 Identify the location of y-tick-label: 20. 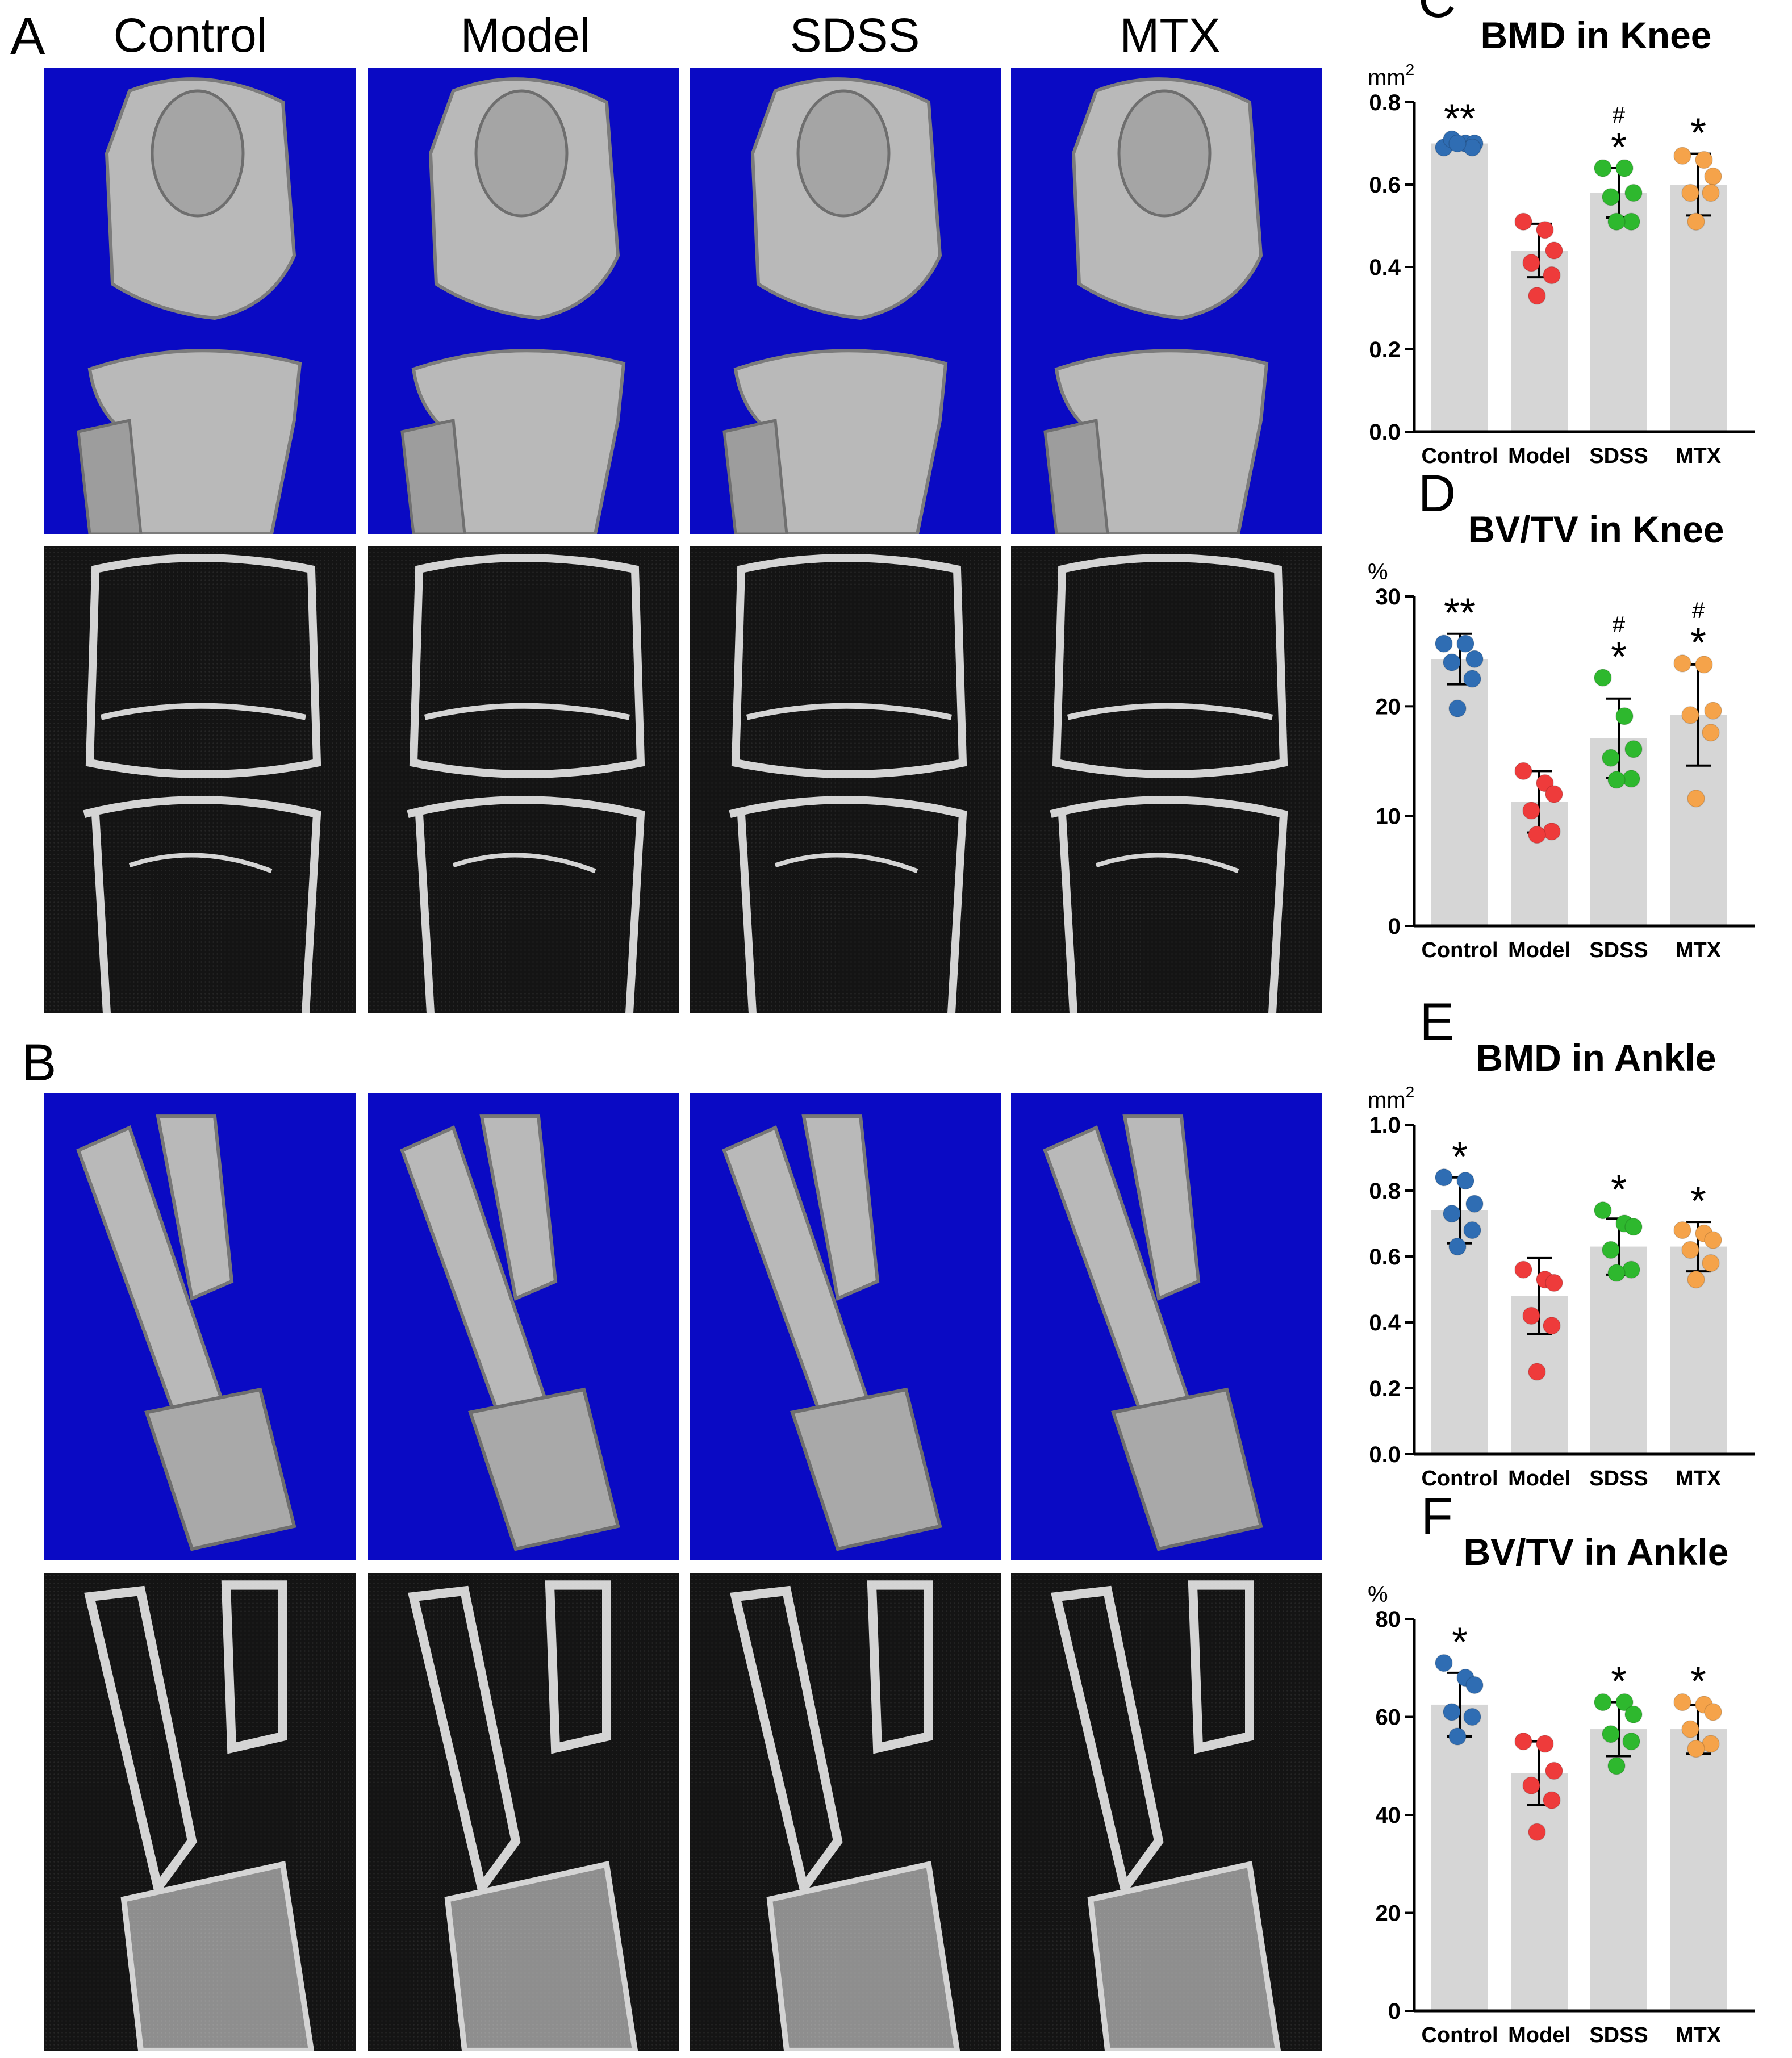
(1388, 1913).